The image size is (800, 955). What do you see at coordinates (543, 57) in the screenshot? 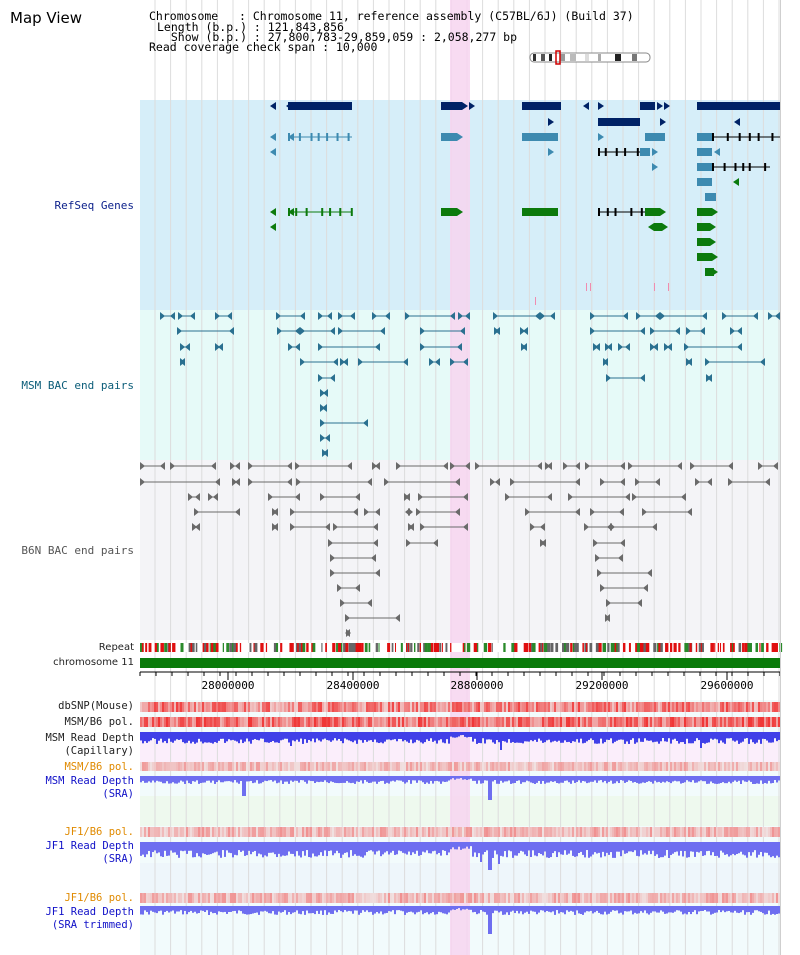
I see `ideogram-band` at bounding box center [543, 57].